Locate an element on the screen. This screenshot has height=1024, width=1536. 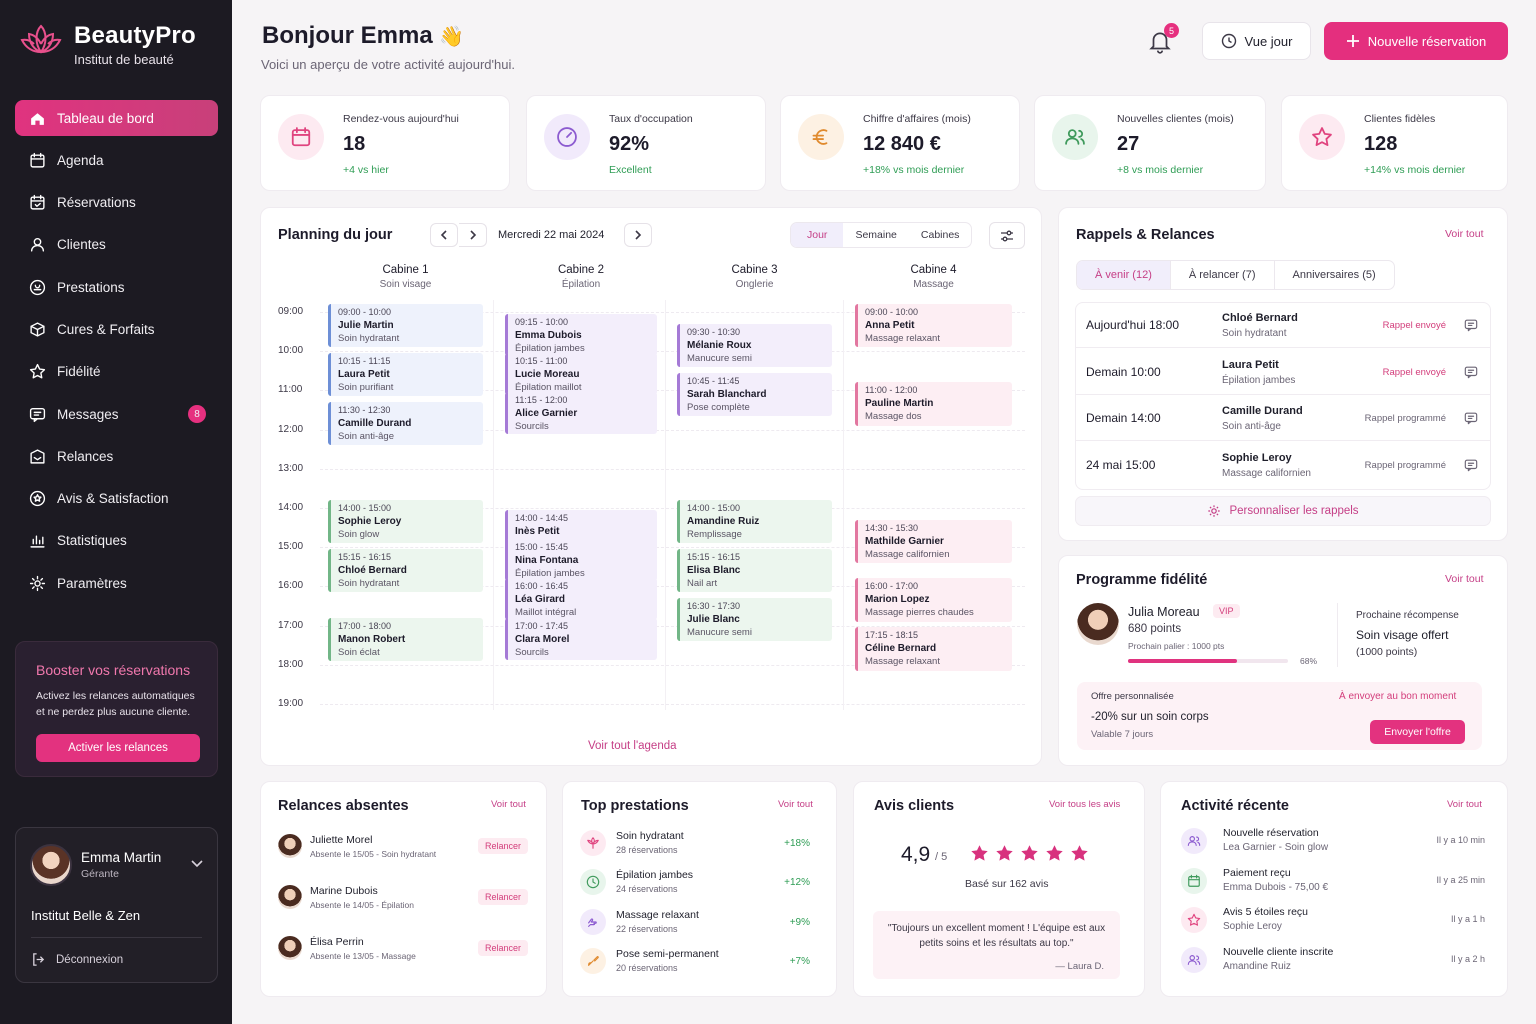
star-icon is located at coordinates (979, 853).